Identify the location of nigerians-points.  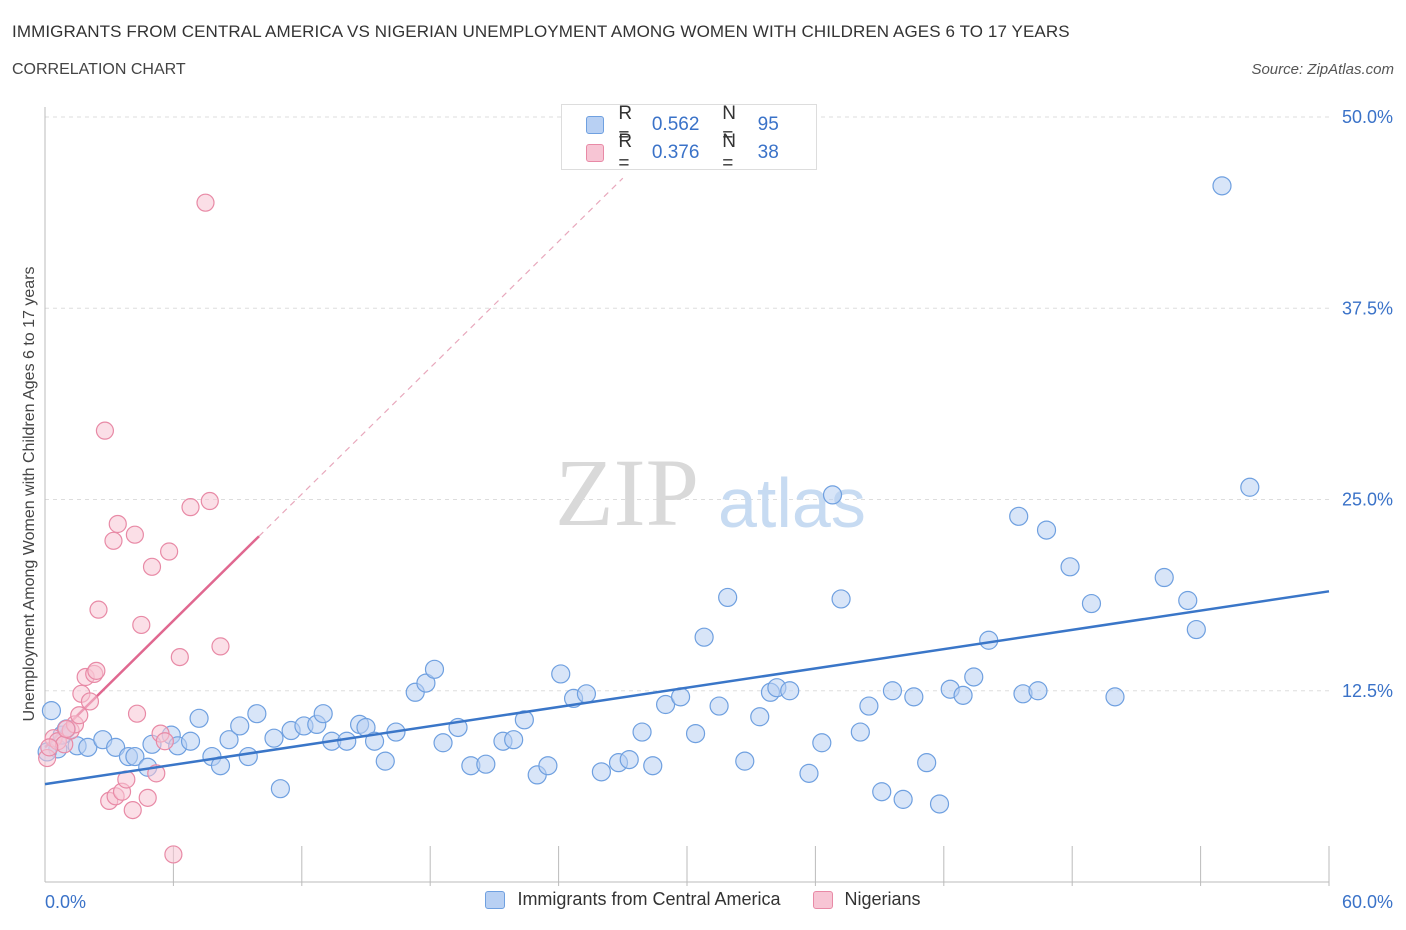
(134, 528).